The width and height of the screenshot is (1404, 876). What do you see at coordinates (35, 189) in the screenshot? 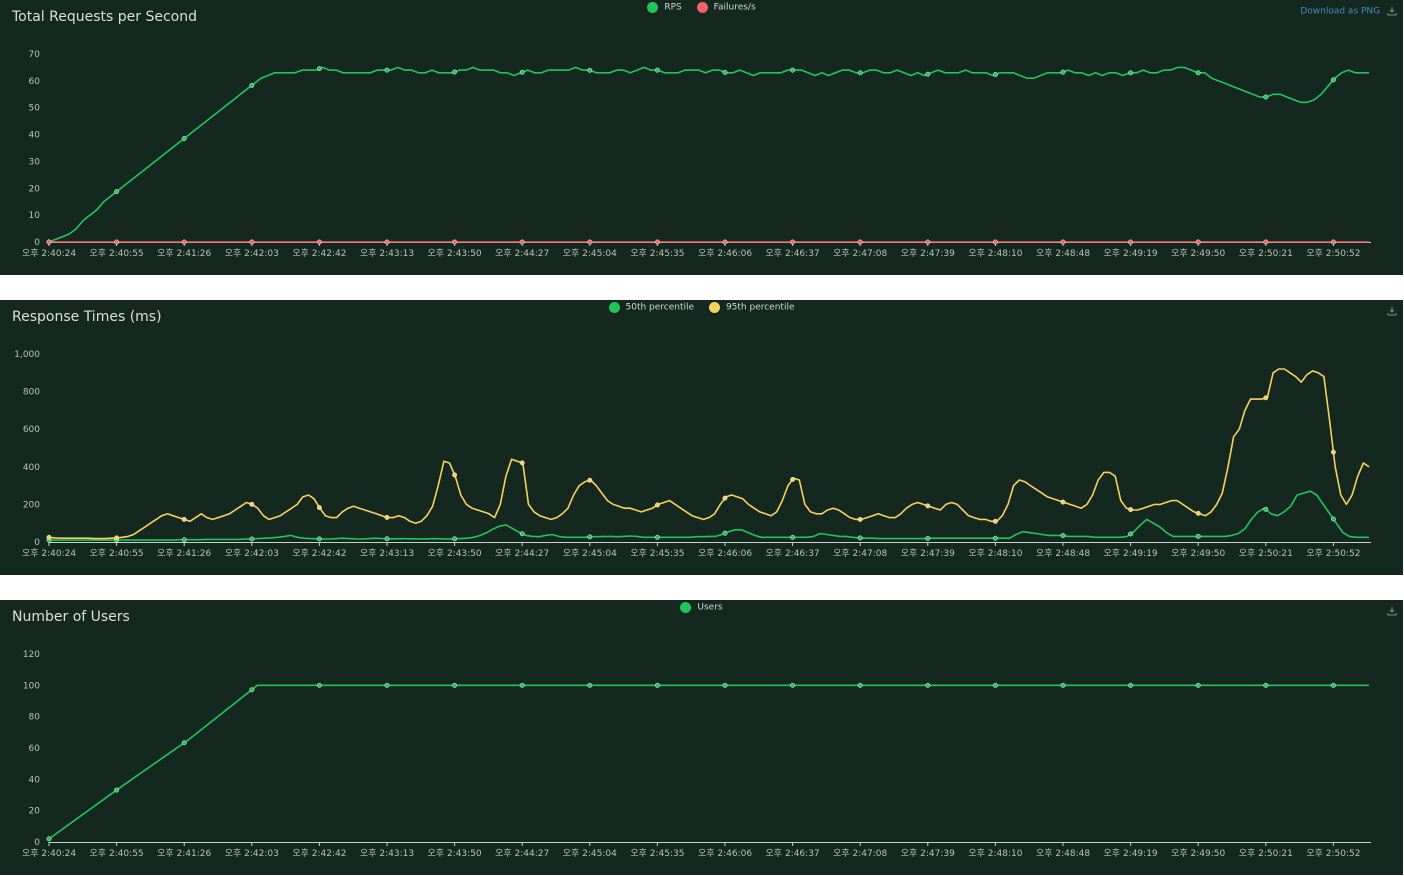
I see `y-tick-label: 20` at bounding box center [35, 189].